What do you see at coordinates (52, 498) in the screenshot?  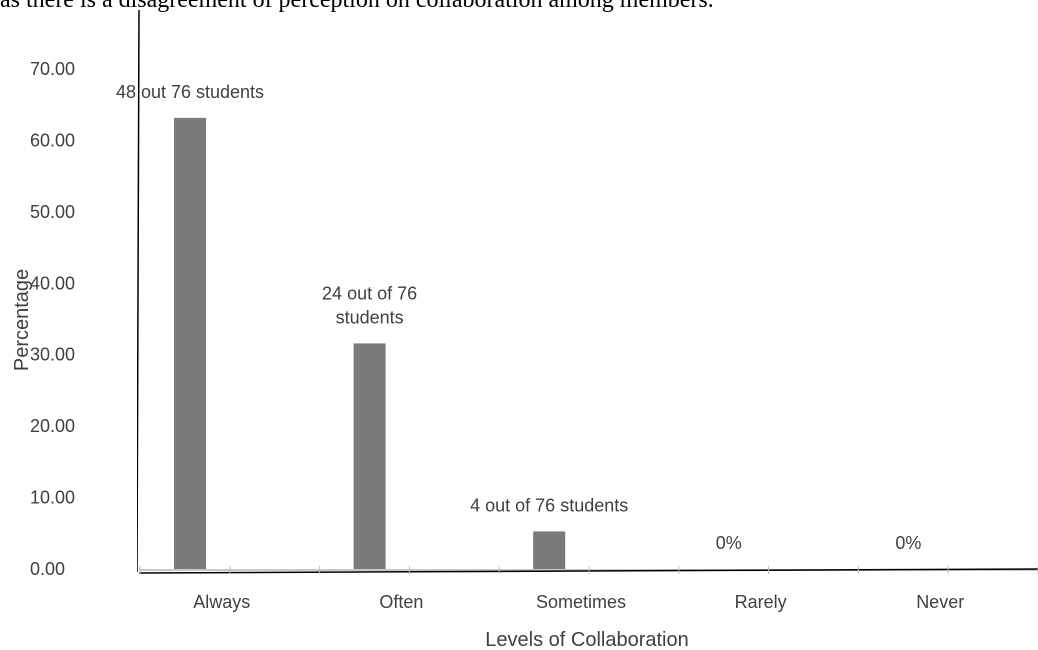 I see `y-tick-label: 10.00` at bounding box center [52, 498].